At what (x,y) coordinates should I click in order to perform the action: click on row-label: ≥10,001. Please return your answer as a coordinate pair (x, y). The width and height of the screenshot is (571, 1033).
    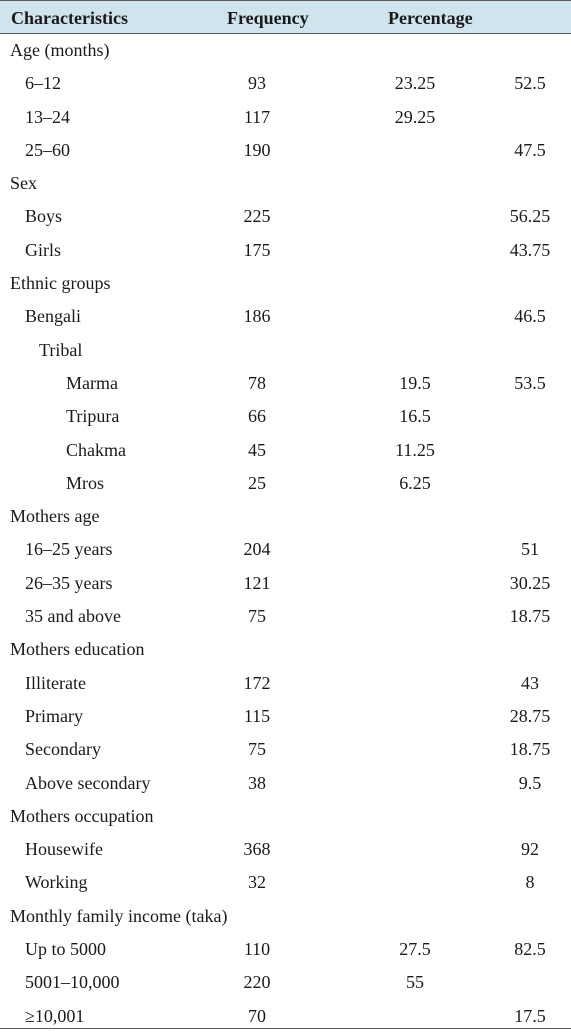
    Looking at the image, I should click on (55, 1015).